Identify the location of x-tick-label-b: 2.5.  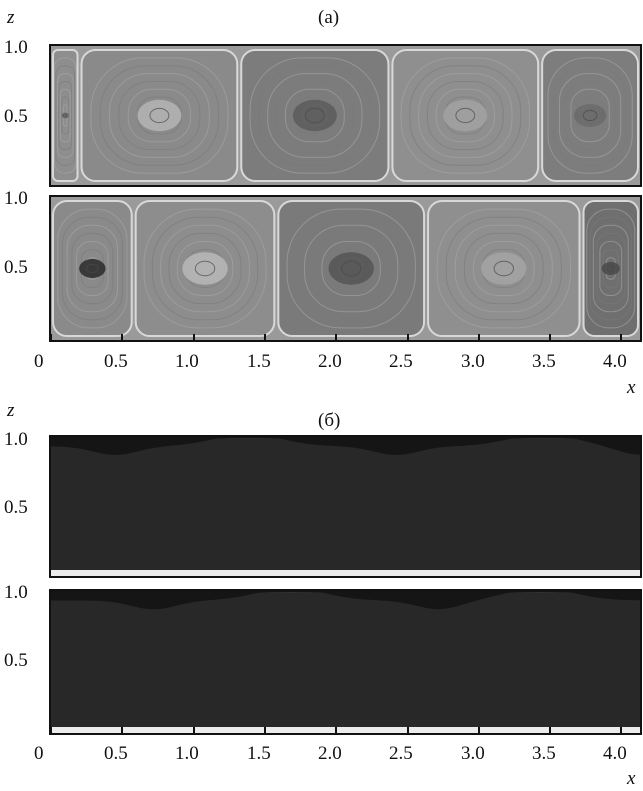
(401, 753).